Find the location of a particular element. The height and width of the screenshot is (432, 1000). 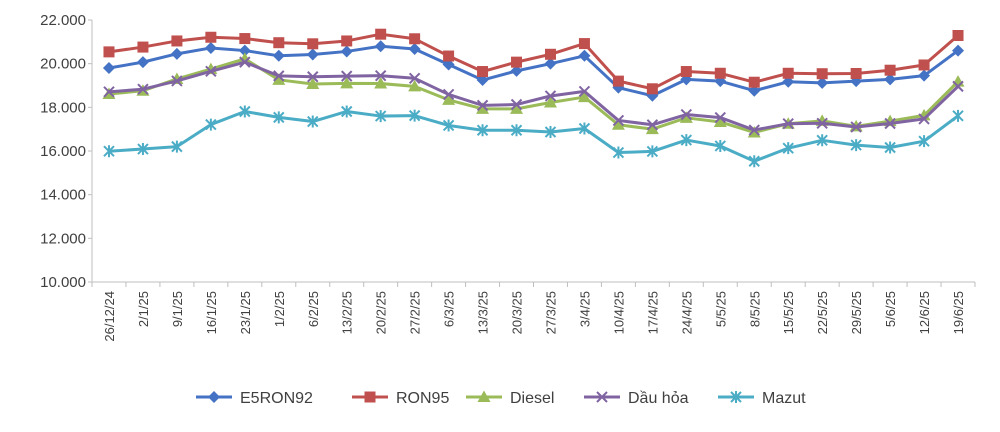

y-tick-label: 16.000 is located at coordinates (63, 151).